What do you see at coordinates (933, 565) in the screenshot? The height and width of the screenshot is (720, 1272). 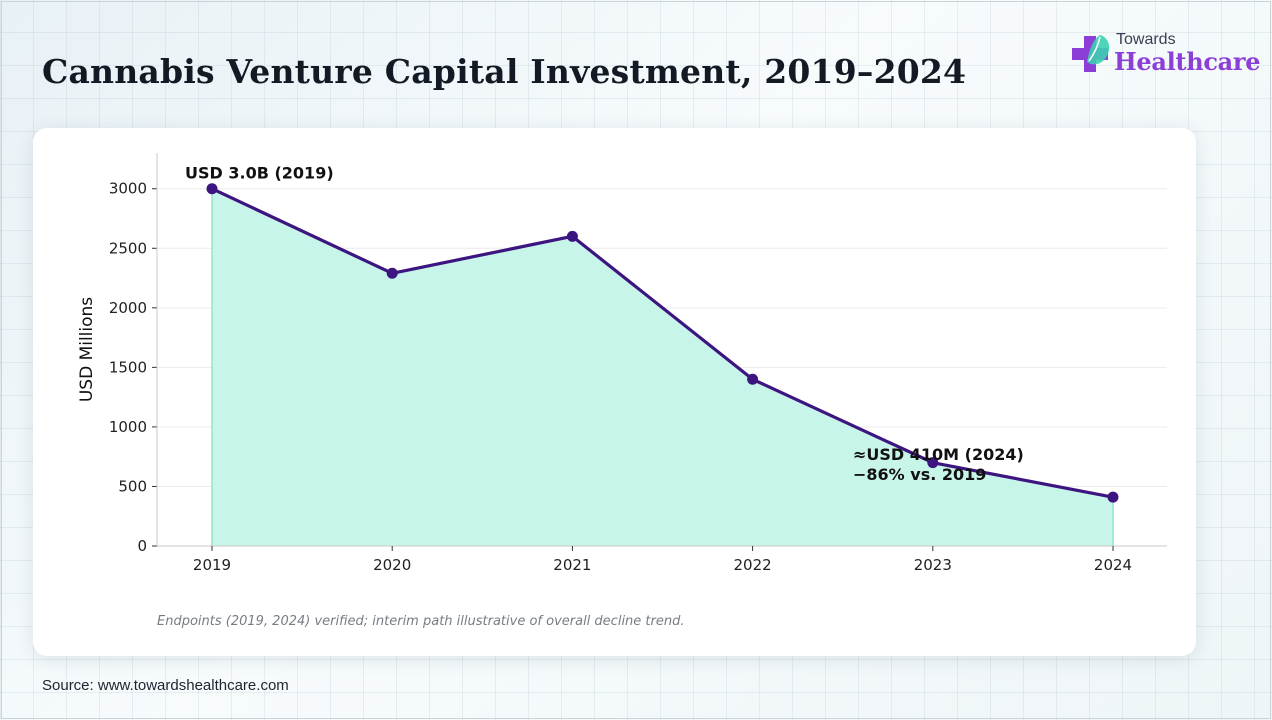 I see `x-tick-label: 2023` at bounding box center [933, 565].